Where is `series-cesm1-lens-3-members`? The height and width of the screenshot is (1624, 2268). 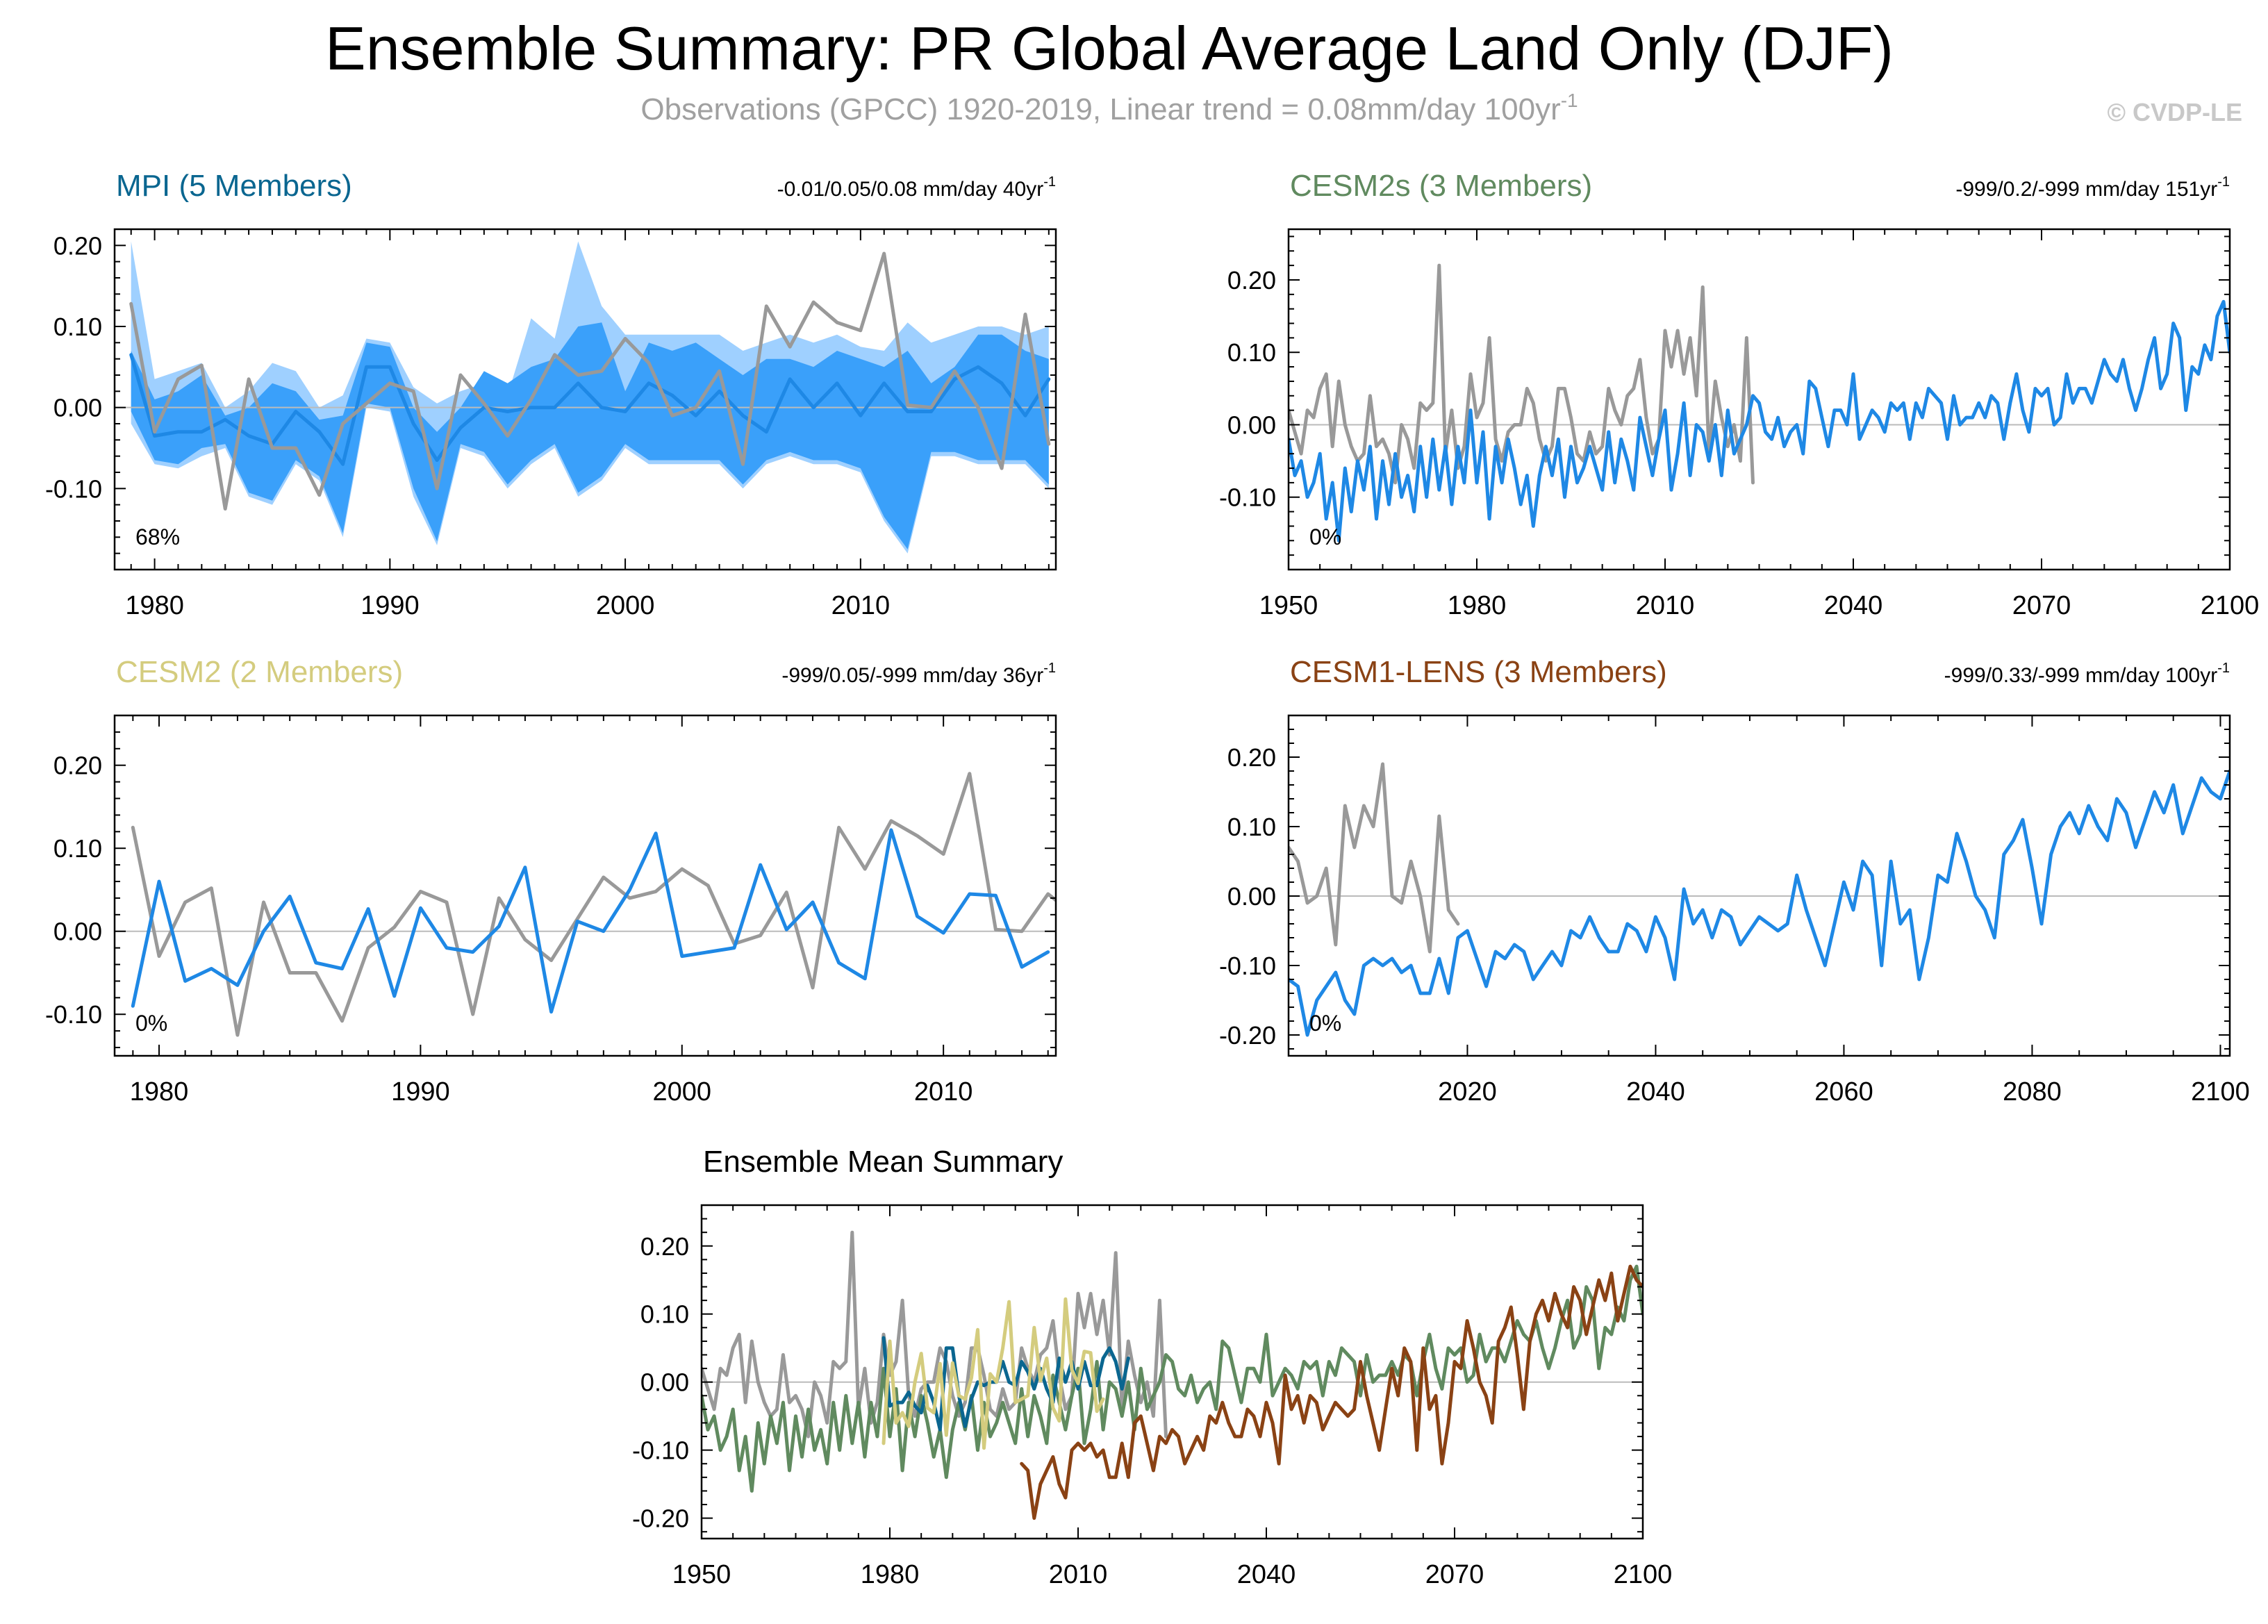 series-cesm1-lens-3-members is located at coordinates (1331, 1393).